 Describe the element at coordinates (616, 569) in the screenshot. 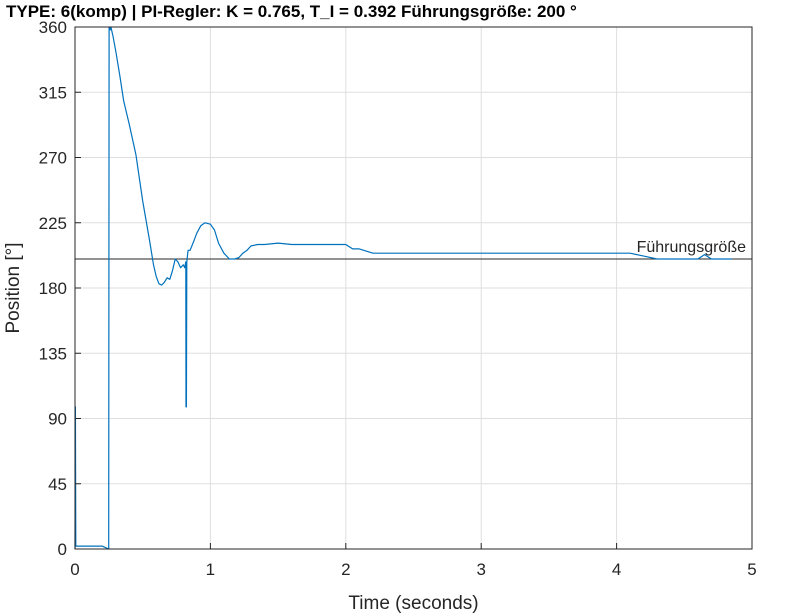

I see `x-tick-label: 4` at that location.